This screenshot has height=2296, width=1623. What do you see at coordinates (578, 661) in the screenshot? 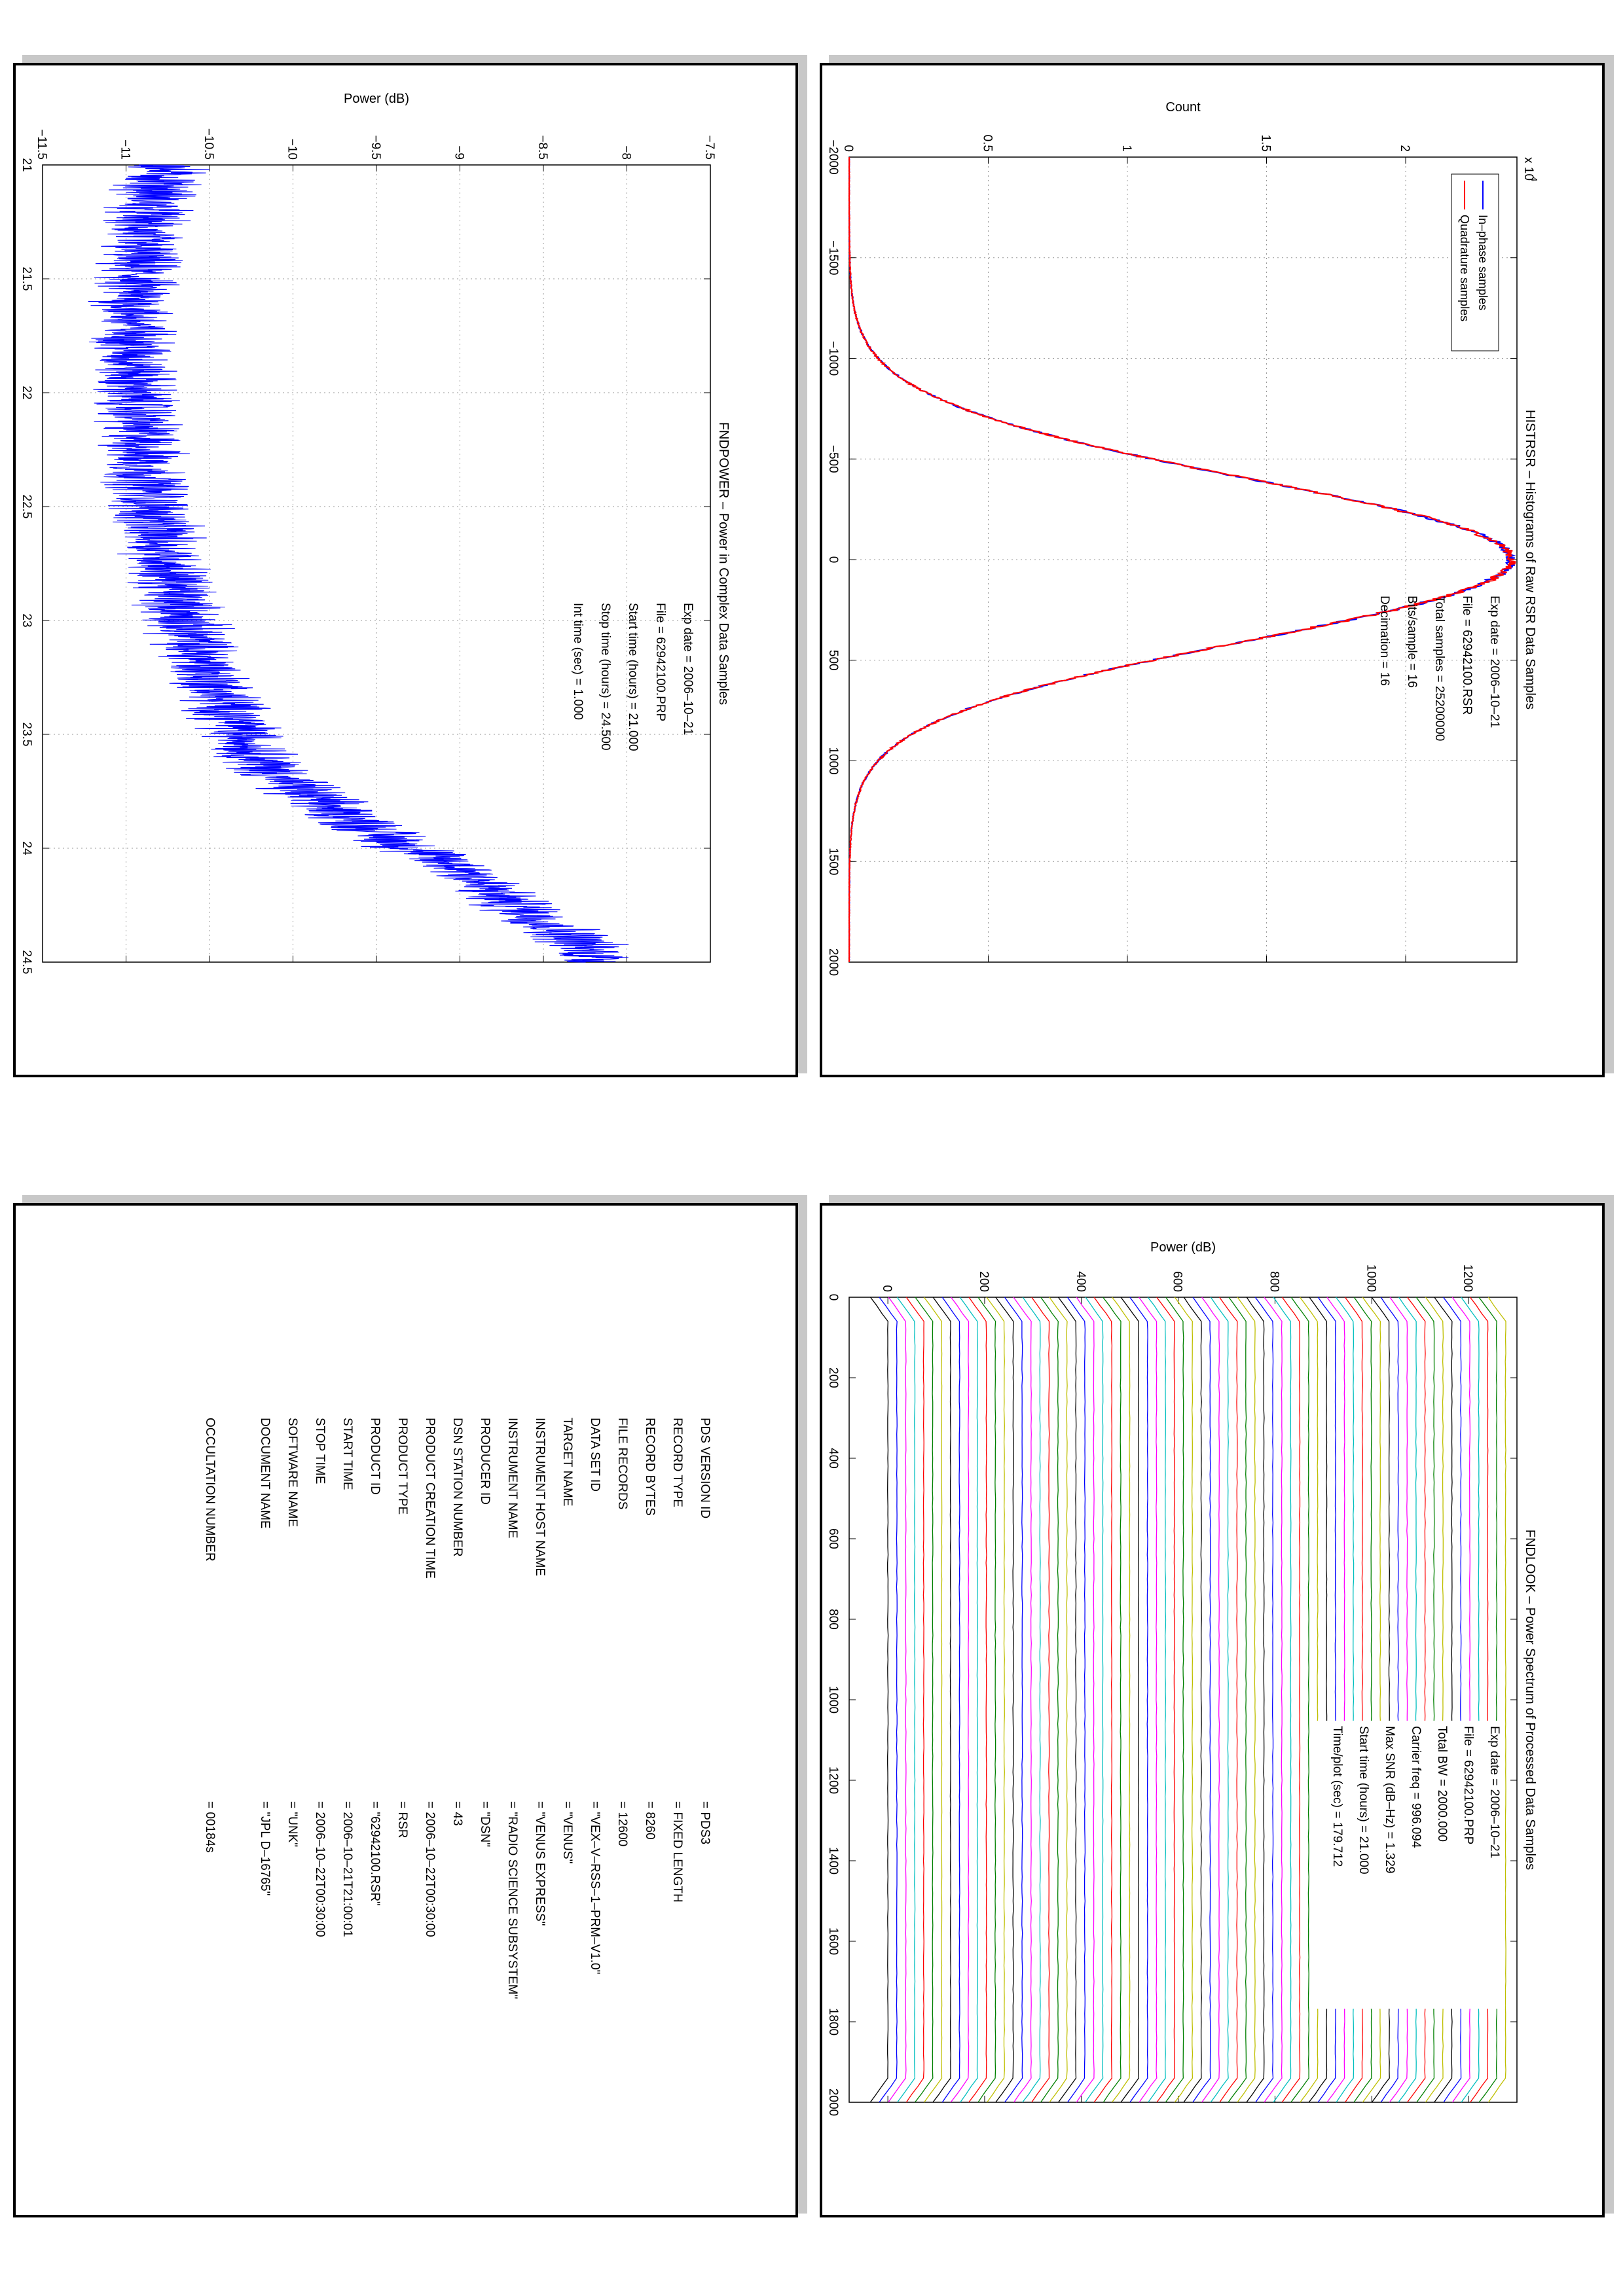
I see `info-line: Int time (sec) = 1.000` at bounding box center [578, 661].